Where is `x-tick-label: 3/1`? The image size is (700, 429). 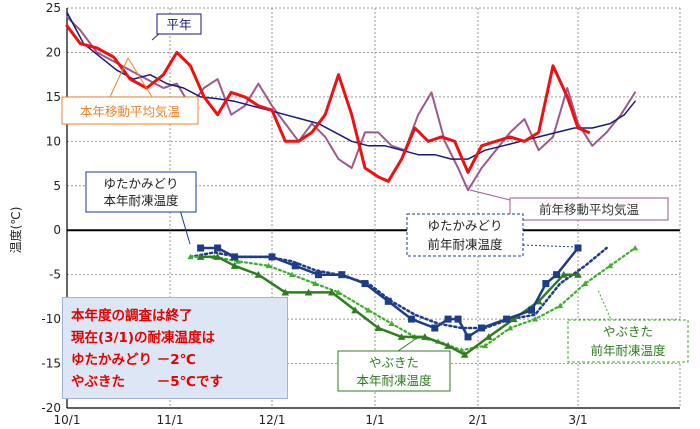
x-tick-label: 3/1 is located at coordinates (577, 420).